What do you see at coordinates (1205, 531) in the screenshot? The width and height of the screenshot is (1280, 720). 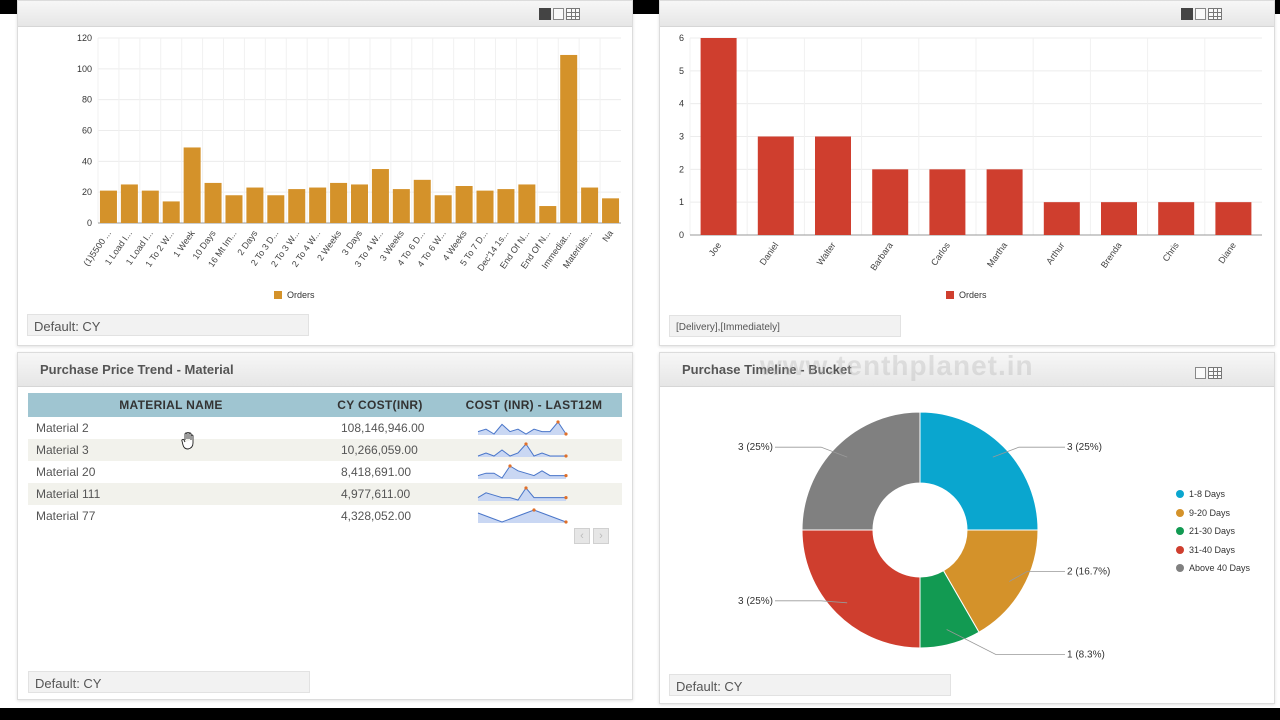 I see `legend-item: 21-30 Days` at bounding box center [1205, 531].